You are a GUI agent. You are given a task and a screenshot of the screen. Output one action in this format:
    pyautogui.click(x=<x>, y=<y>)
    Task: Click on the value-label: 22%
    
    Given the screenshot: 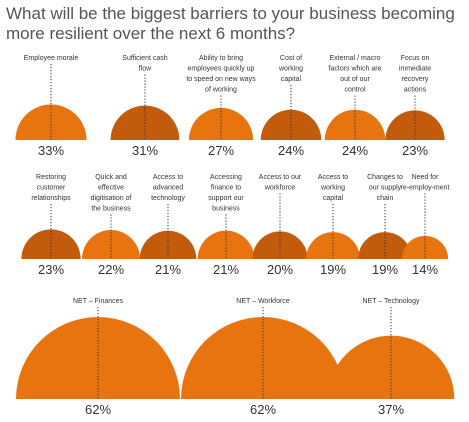 What is the action you would take?
    pyautogui.click(x=111, y=269)
    